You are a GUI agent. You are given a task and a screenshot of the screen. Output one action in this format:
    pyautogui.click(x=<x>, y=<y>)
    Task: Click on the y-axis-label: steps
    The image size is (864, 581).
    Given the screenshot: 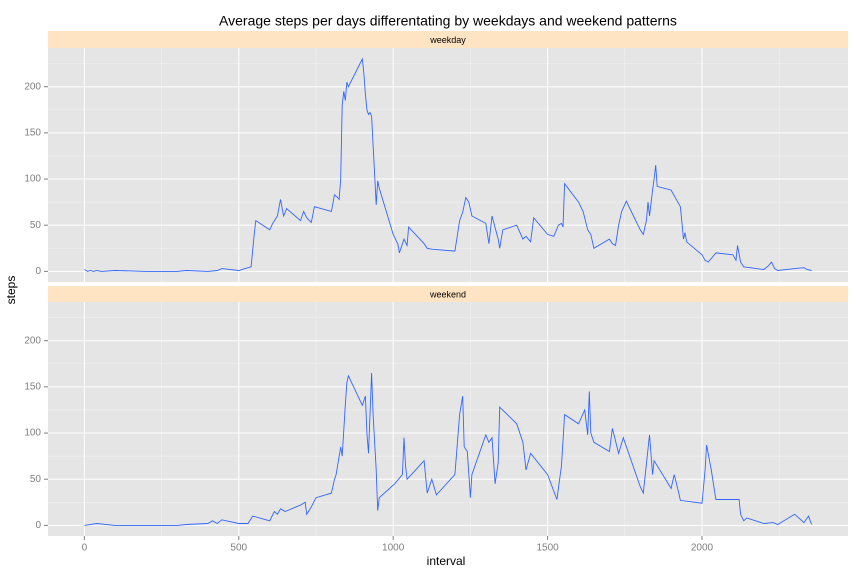 What is the action you would take?
    pyautogui.click(x=11, y=290)
    